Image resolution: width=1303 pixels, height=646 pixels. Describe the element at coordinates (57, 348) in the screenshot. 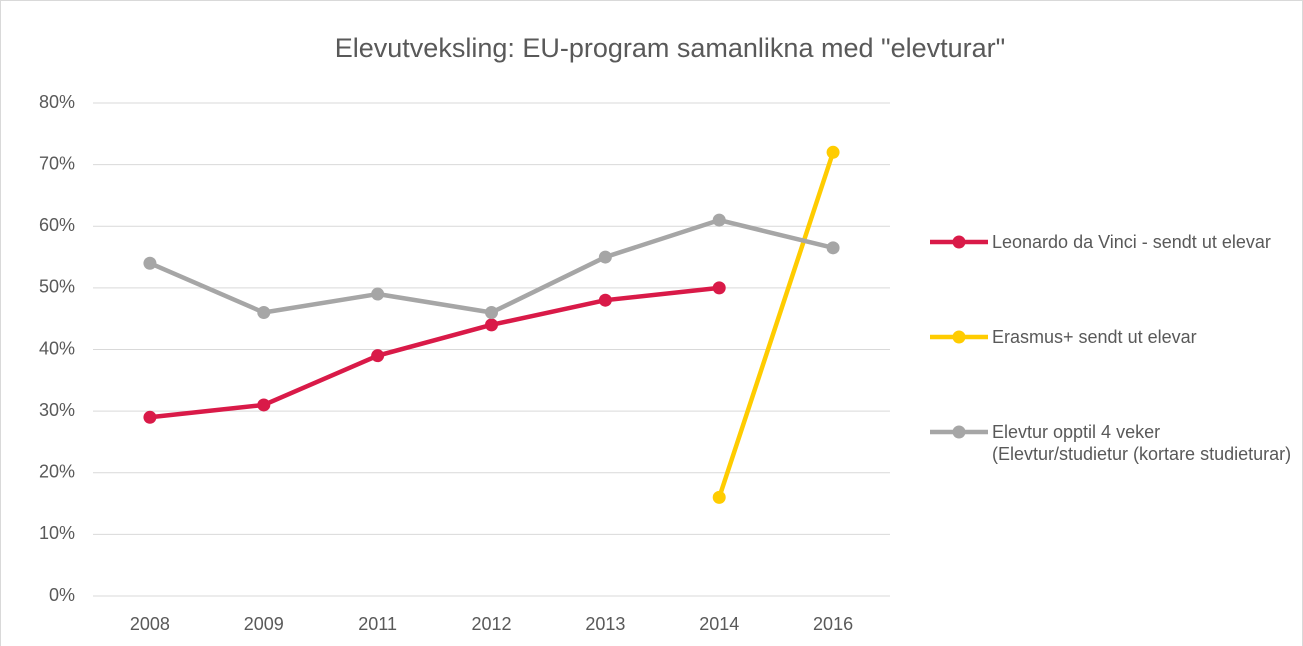

I see `y-tick-label: 40%` at that location.